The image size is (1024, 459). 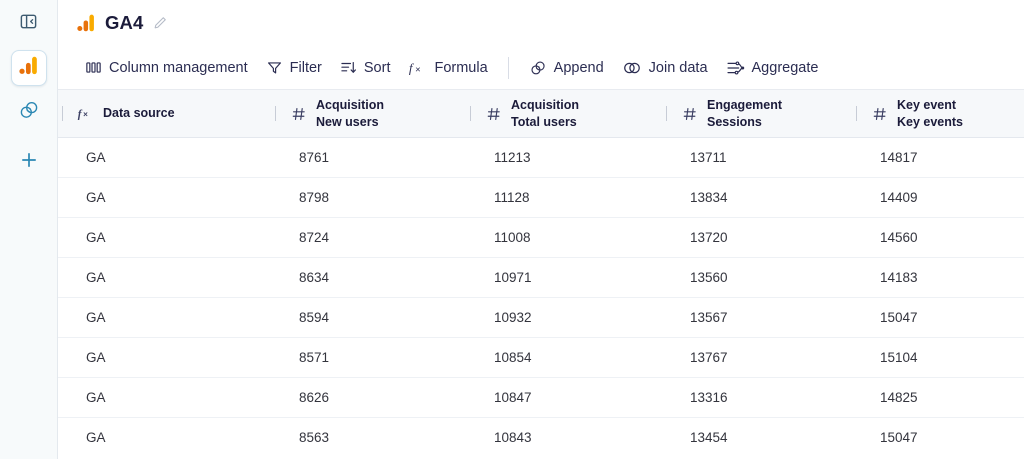 I want to click on cell-key-events: 14409, so click(x=938, y=197).